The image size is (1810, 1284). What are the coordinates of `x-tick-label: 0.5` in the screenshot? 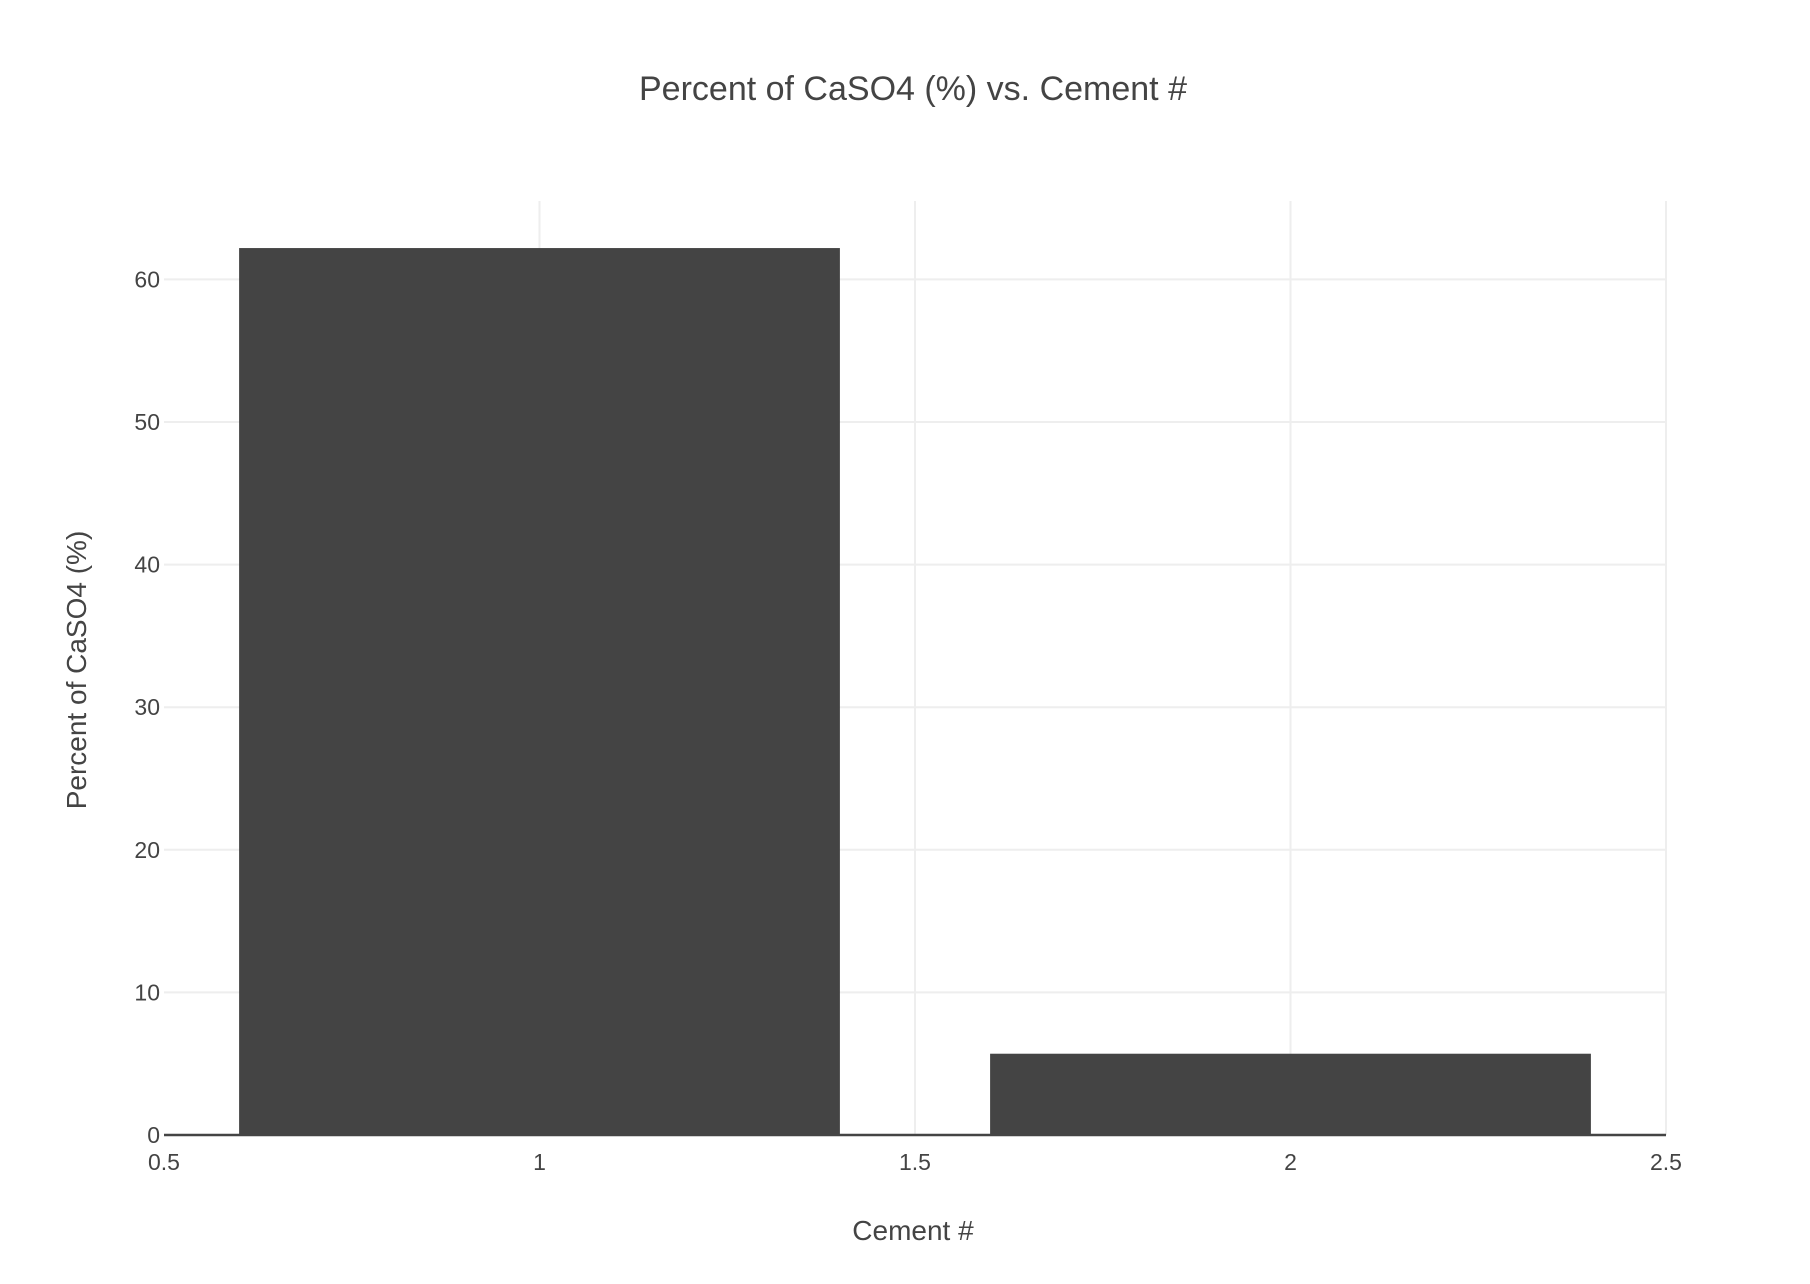 It's located at (164, 1162).